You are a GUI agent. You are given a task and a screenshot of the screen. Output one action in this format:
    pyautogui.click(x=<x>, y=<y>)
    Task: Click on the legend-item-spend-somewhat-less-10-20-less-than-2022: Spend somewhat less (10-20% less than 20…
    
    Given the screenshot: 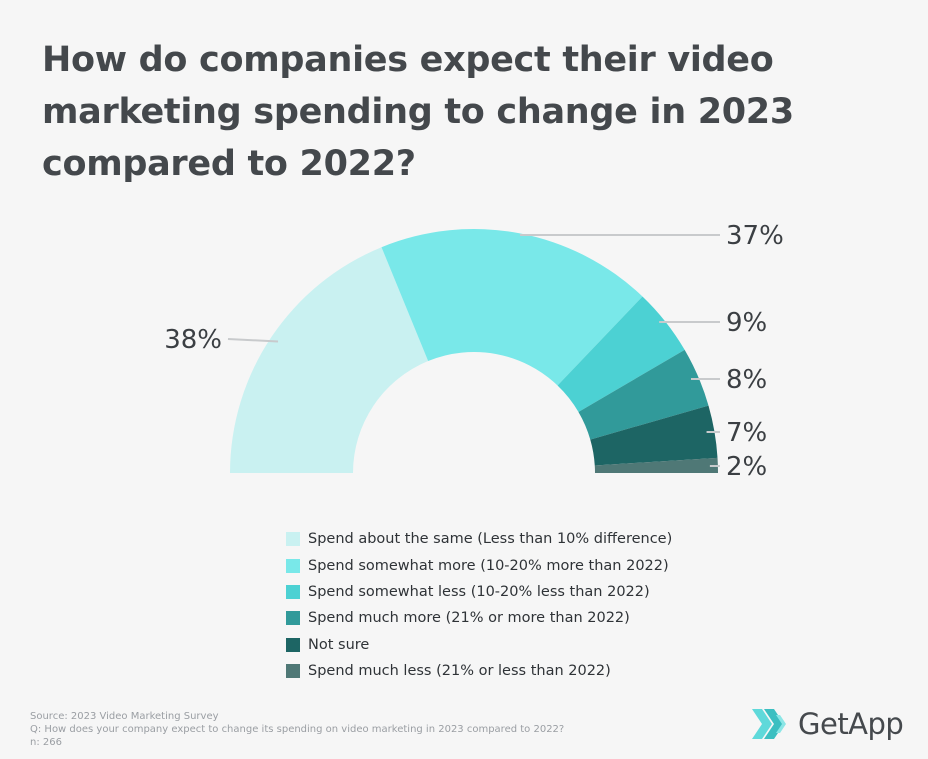 What is the action you would take?
    pyautogui.click(x=479, y=592)
    